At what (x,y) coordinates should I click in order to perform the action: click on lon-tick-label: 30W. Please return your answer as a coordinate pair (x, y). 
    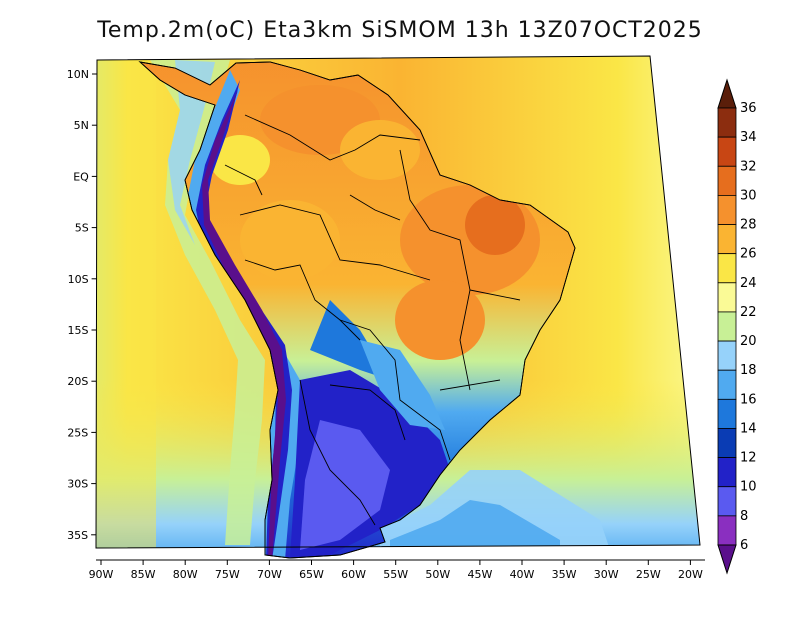
    Looking at the image, I should click on (606, 574).